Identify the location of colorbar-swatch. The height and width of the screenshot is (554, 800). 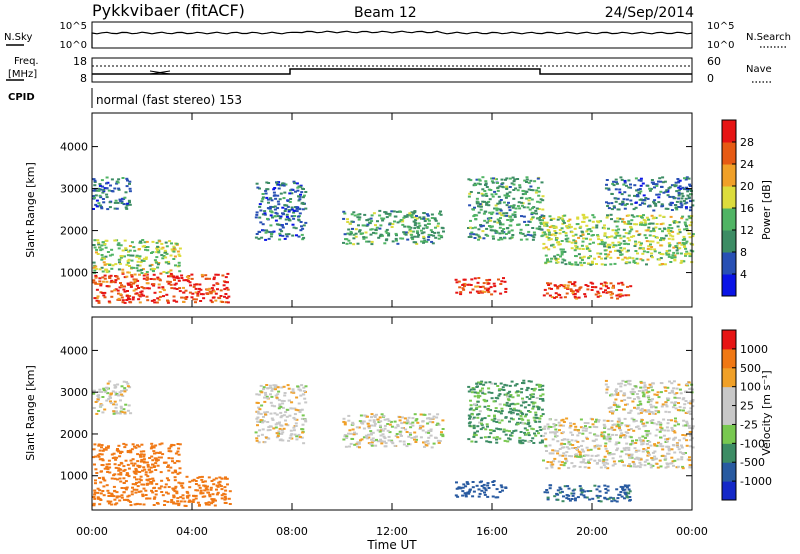
(729, 453).